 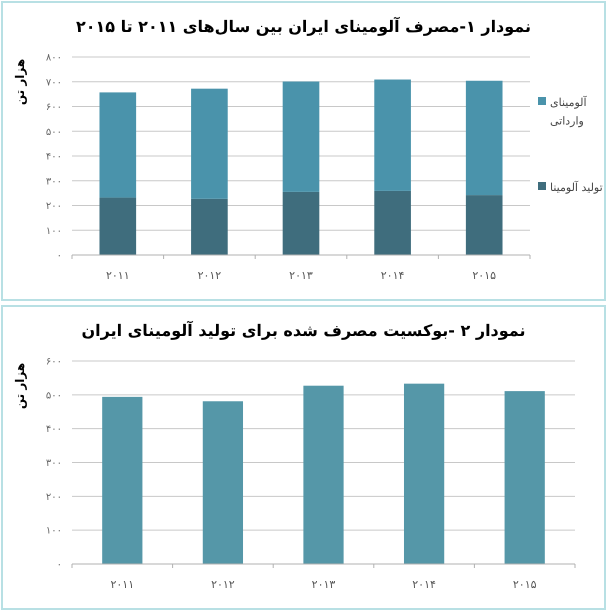 What do you see at coordinates (569, 111) in the screenshot?
I see `legend-label: آلومینای وارداتی` at bounding box center [569, 111].